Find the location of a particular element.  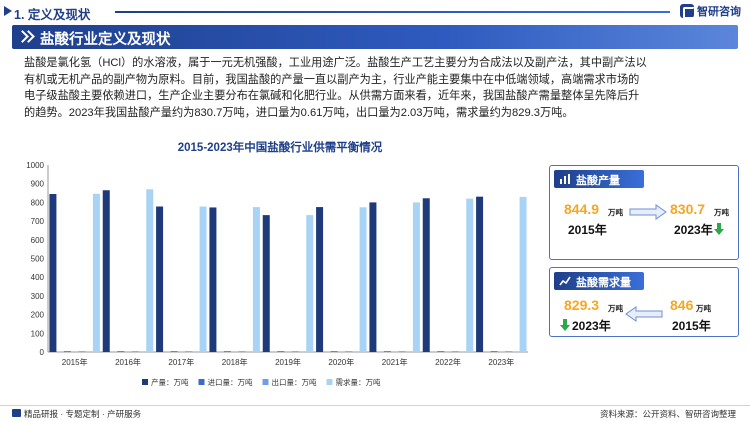

production-icon is located at coordinates (565, 179).